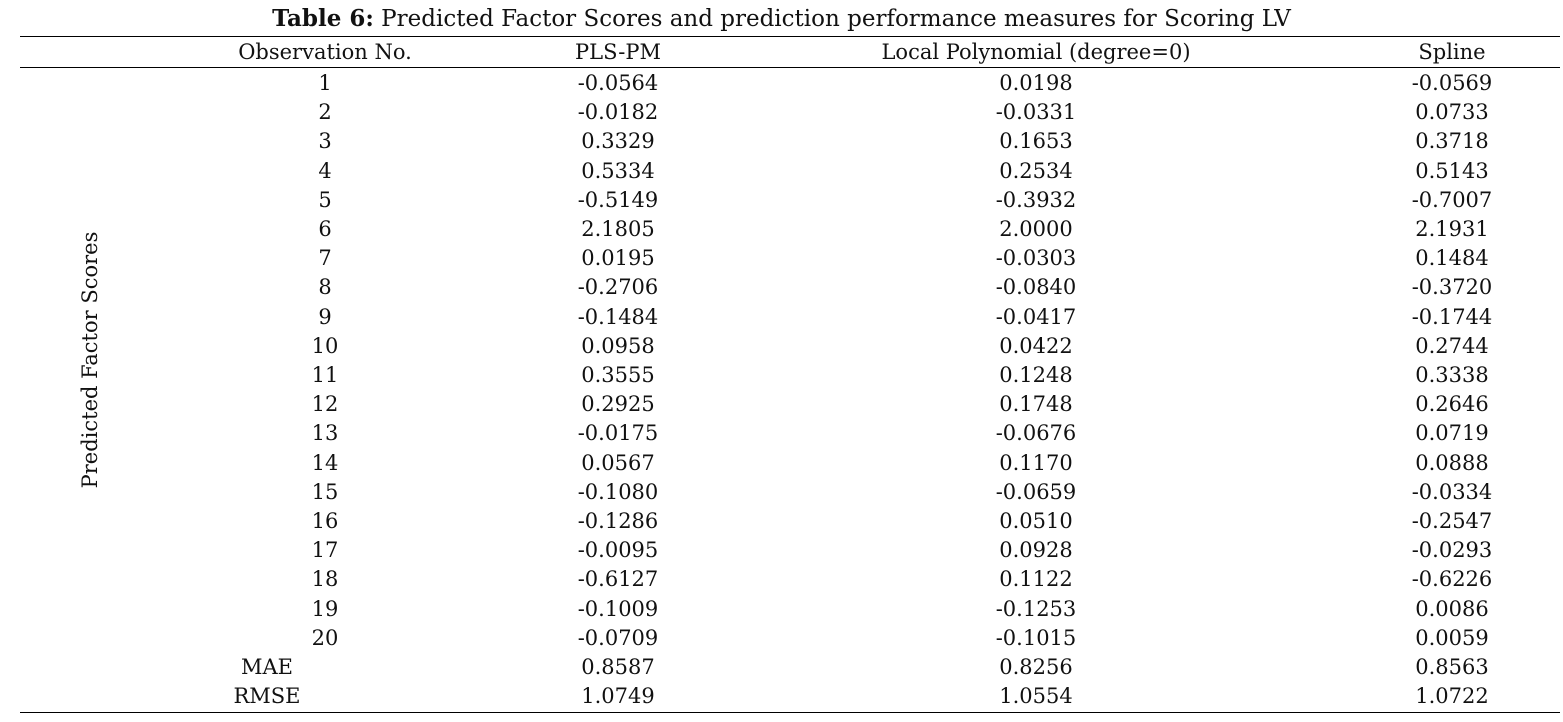 This screenshot has width=1563, height=722. Describe the element at coordinates (618, 199) in the screenshot. I see `pls-pm-cell: -0.5149` at that location.